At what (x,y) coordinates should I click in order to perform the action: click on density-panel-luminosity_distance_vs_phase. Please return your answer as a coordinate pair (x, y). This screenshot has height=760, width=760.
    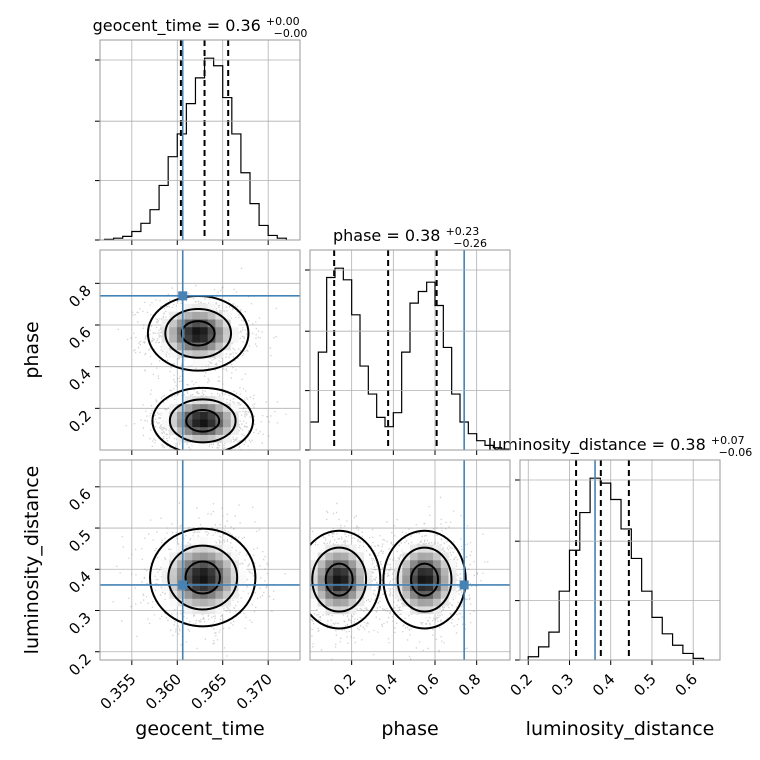
    Looking at the image, I should click on (410, 562).